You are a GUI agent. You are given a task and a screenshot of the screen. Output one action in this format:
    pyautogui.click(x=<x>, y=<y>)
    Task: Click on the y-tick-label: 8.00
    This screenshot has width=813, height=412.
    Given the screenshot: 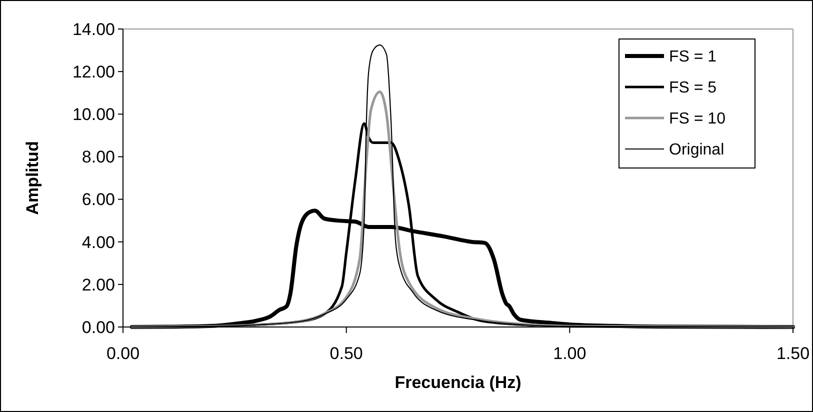 What is the action you would take?
    pyautogui.click(x=98, y=157)
    